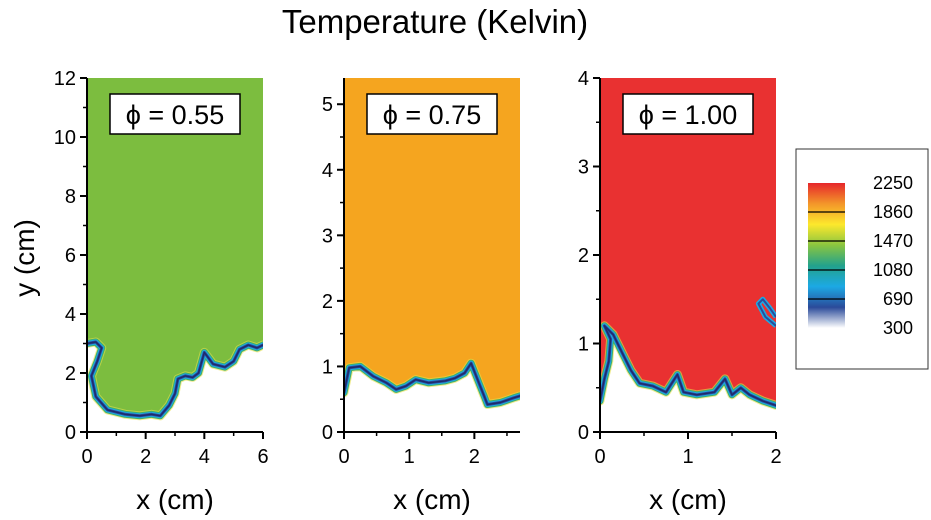  Describe the element at coordinates (893, 241) in the screenshot. I see `colorbar-tick-label: 1470` at that location.